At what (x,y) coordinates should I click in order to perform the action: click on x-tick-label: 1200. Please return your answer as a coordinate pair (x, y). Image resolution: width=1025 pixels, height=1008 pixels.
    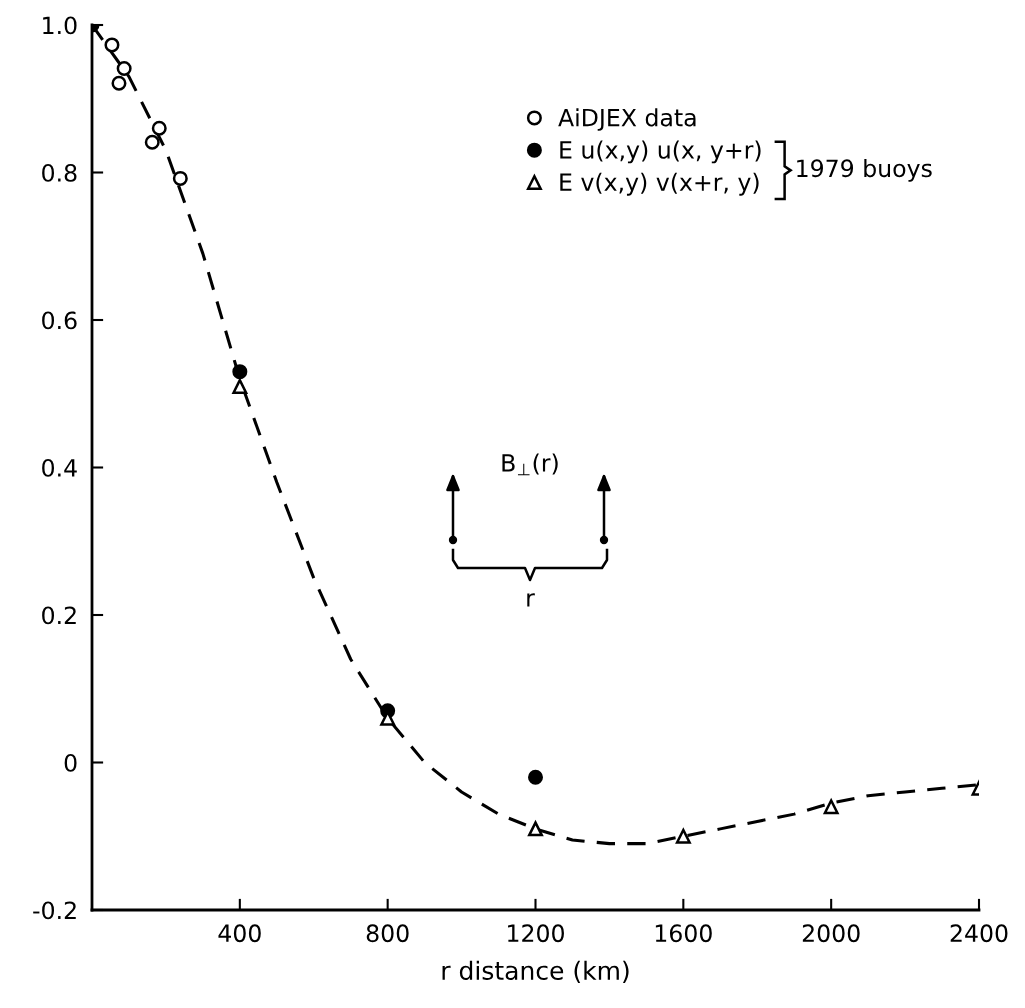
    Looking at the image, I should click on (536, 933).